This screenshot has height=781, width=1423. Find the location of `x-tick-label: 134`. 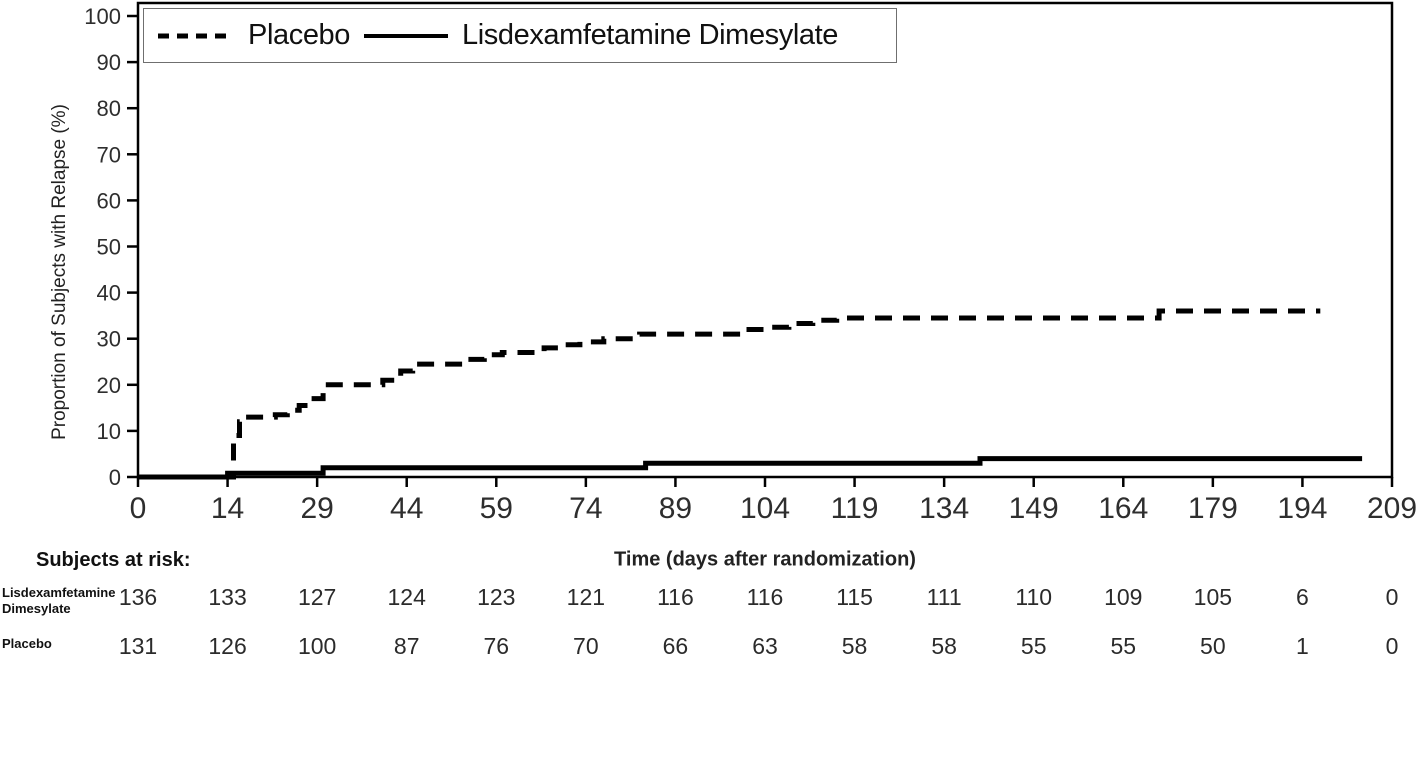

x-tick-label: 134 is located at coordinates (944, 508).